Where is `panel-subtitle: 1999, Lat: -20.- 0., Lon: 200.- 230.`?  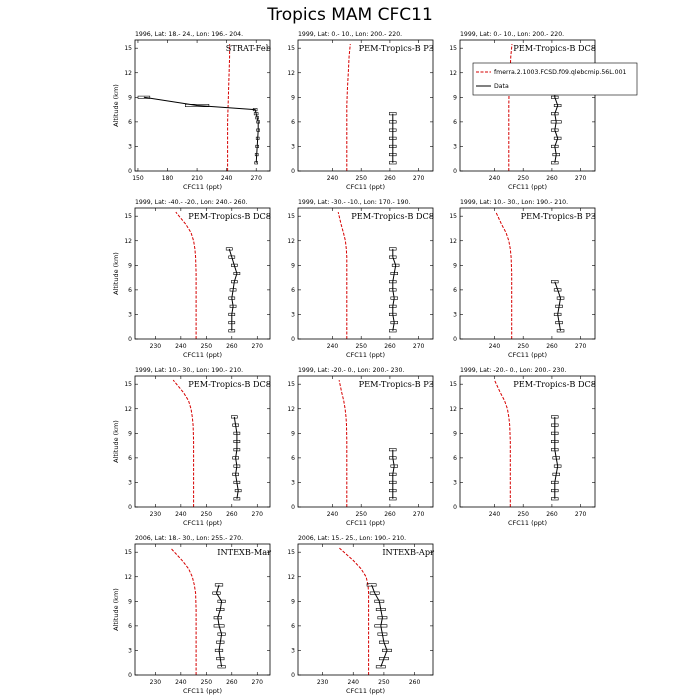 panel-subtitle: 1999, Lat: -20.- 0., Lon: 200.- 230. is located at coordinates (513, 370).